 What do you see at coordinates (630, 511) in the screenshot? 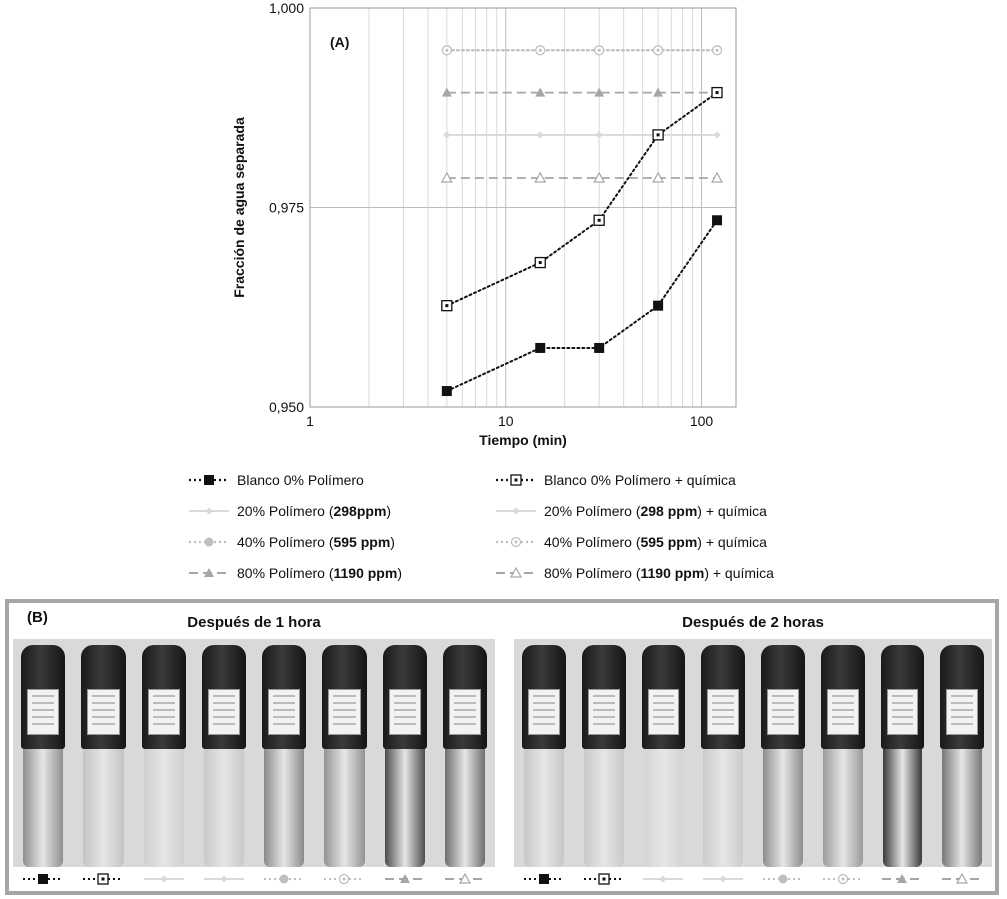
I see `legend-item-s4: 20% Polímero (298 ppm) + química` at bounding box center [630, 511].